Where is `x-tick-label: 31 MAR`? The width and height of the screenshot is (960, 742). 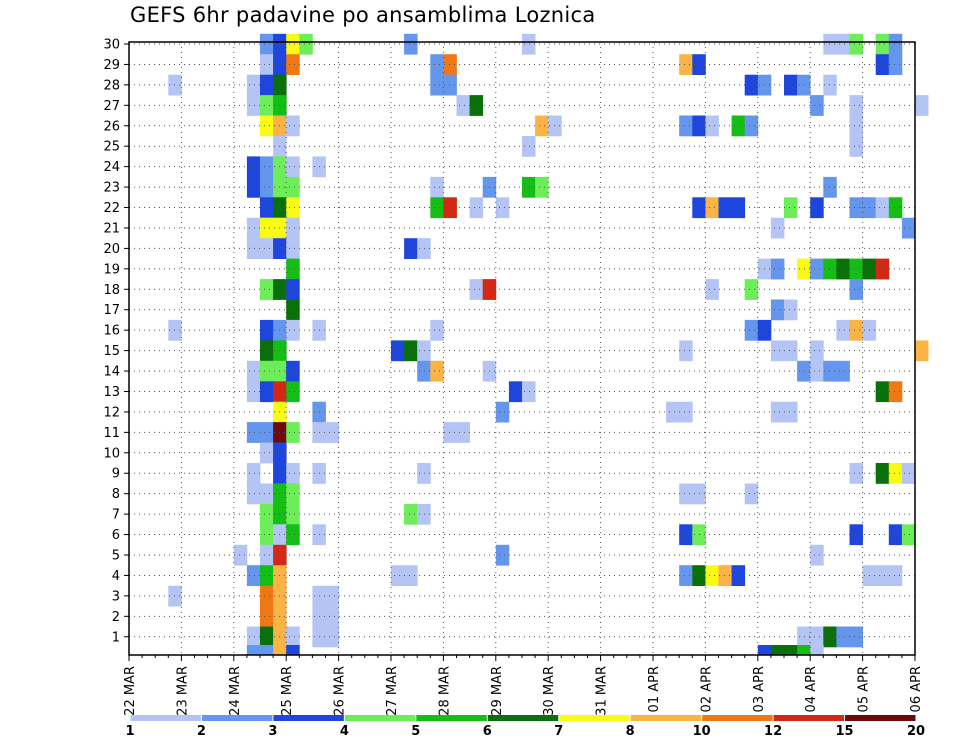 x-tick-label: 31 MAR is located at coordinates (602, 691).